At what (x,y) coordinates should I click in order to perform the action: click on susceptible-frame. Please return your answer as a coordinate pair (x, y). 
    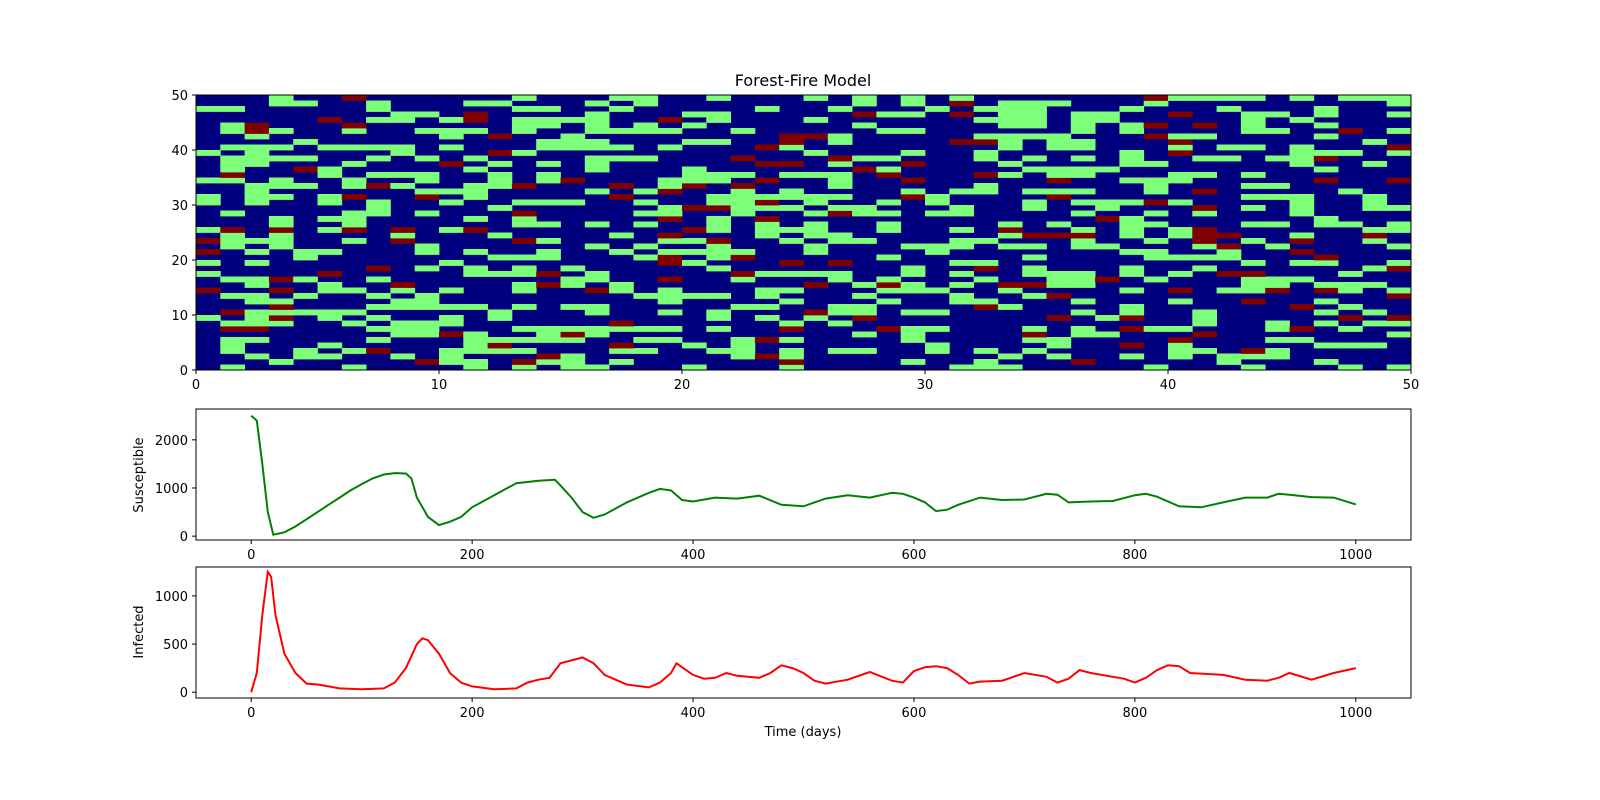
    Looking at the image, I should click on (803, 474).